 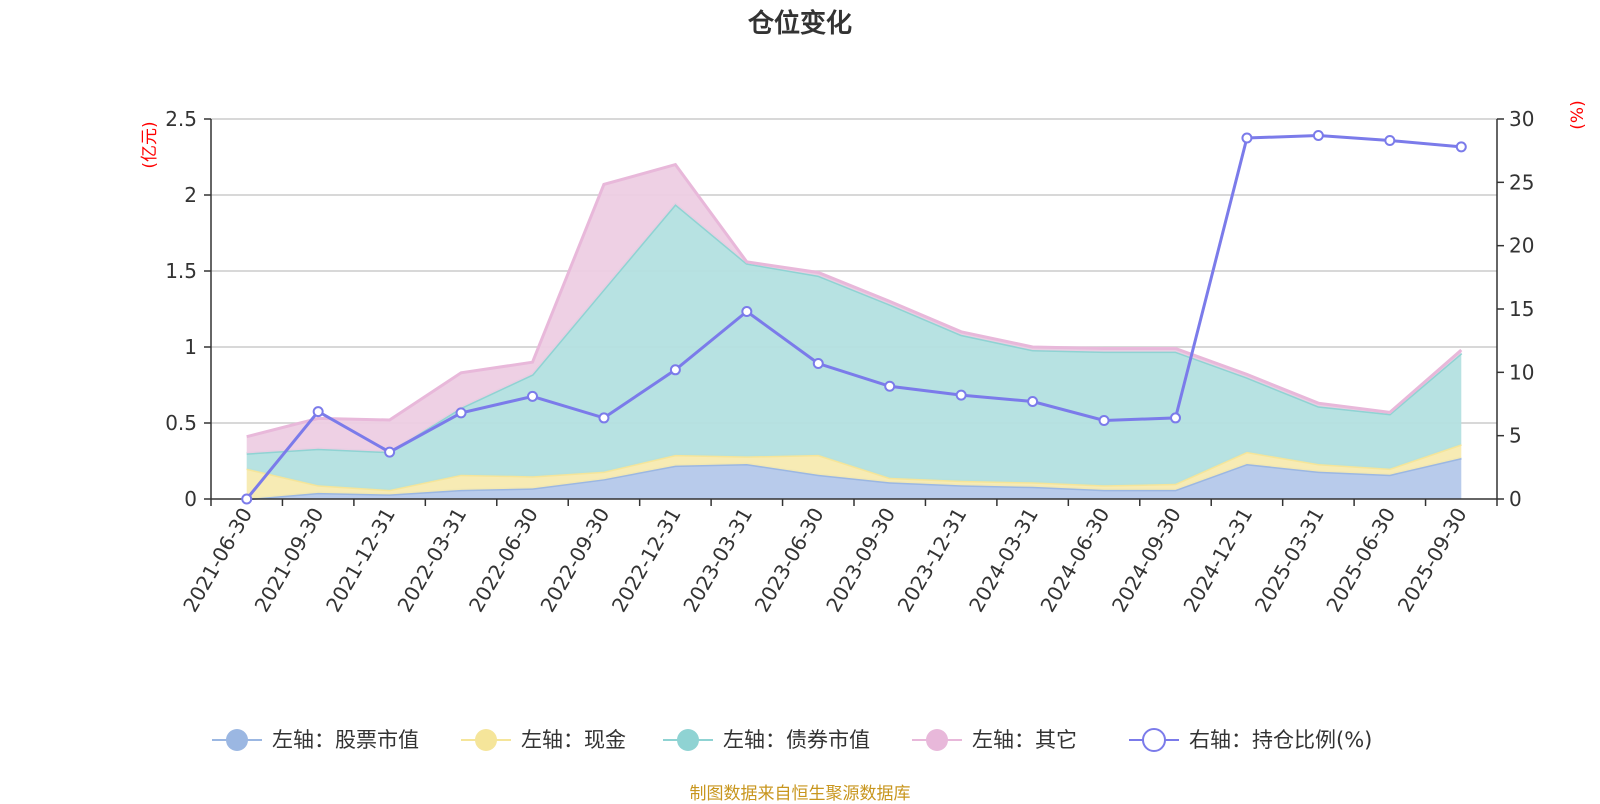 What do you see at coordinates (1074, 560) in the screenshot?
I see `x-tick-label: 2024-06-30` at bounding box center [1074, 560].